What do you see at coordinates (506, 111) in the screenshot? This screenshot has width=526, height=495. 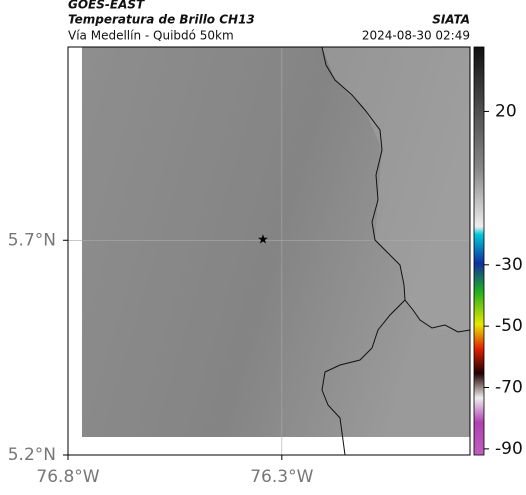 I see `colorbar-tick-label: 20` at bounding box center [506, 111].